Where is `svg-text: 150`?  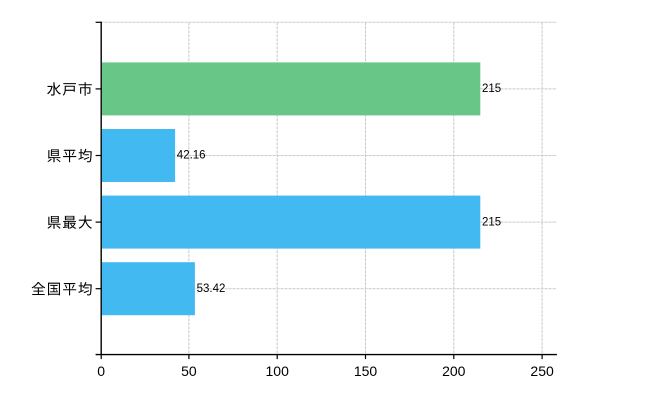 svg-text: 150 is located at coordinates (366, 371).